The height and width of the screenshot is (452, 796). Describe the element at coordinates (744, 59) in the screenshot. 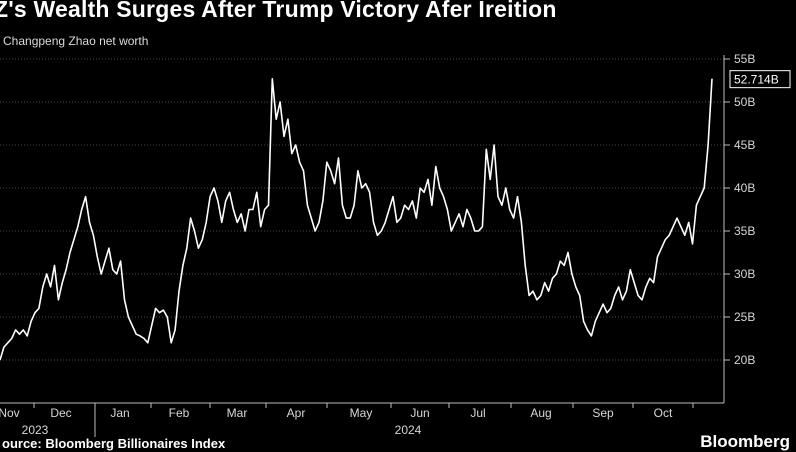

I see `y-tick-label: 55B` at that location.